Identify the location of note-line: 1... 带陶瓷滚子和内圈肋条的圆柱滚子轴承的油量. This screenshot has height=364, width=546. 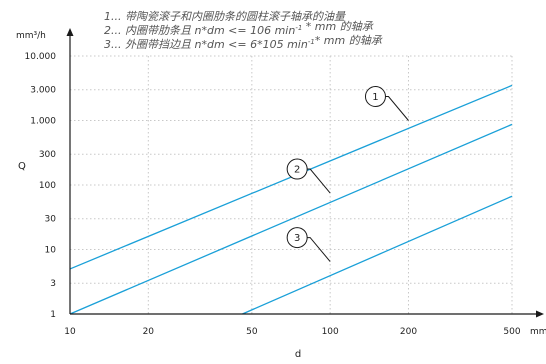
(225, 16).